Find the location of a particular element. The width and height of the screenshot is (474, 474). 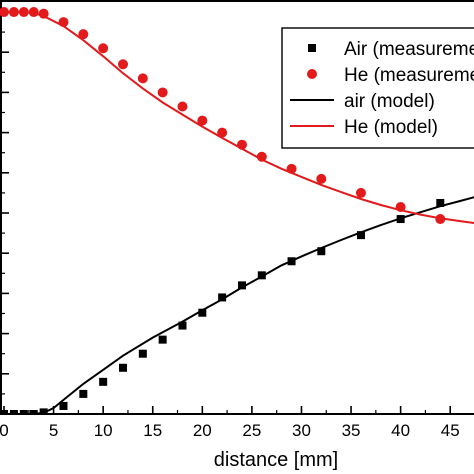

legend-label: air (model) is located at coordinates (389, 101).